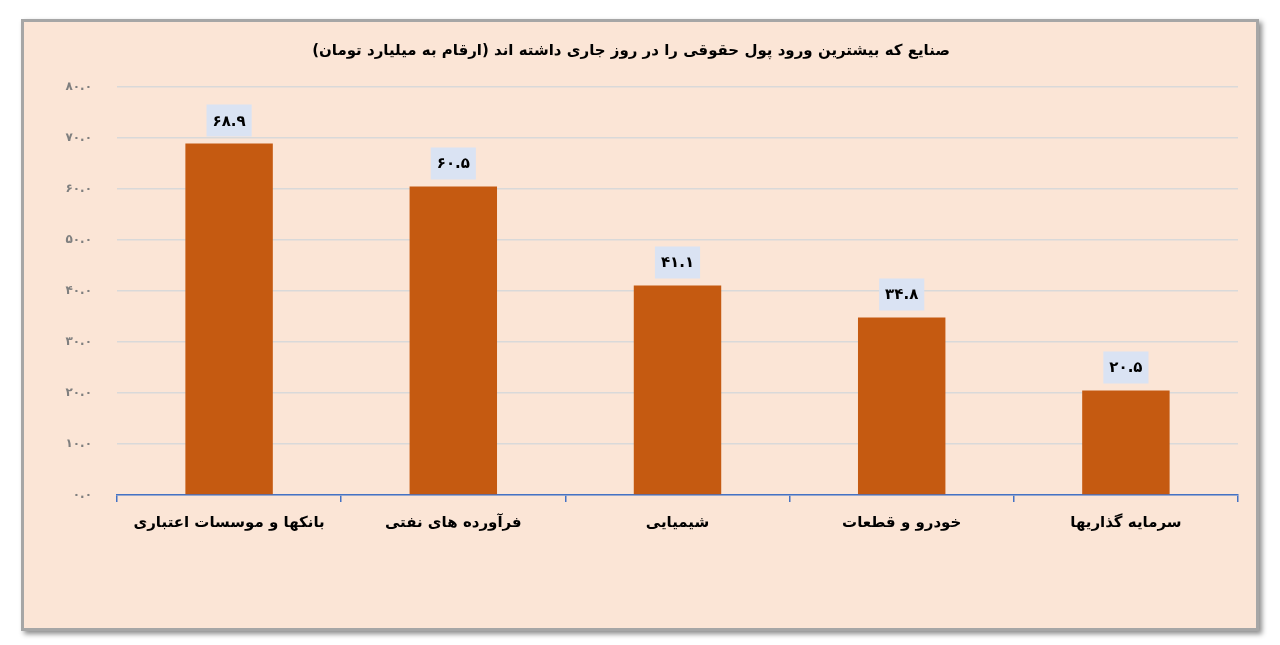  Describe the element at coordinates (78, 341) in the screenshot. I see `y-tick-label: ۳۰.۰` at that location.